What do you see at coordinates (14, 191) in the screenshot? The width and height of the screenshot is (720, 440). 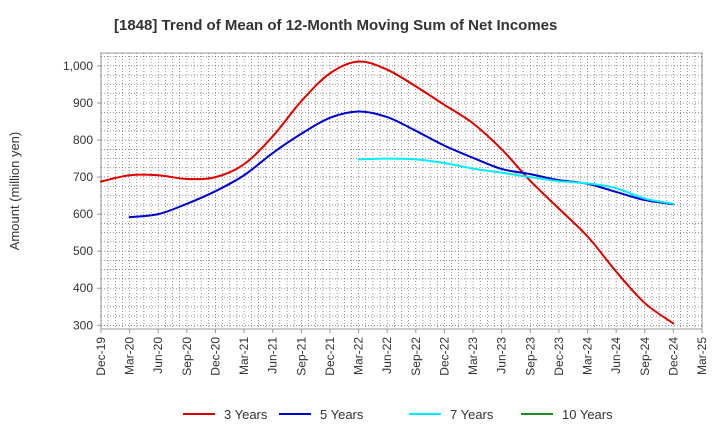 I see `y-axis-label: Amount (million yen)` at bounding box center [14, 191].